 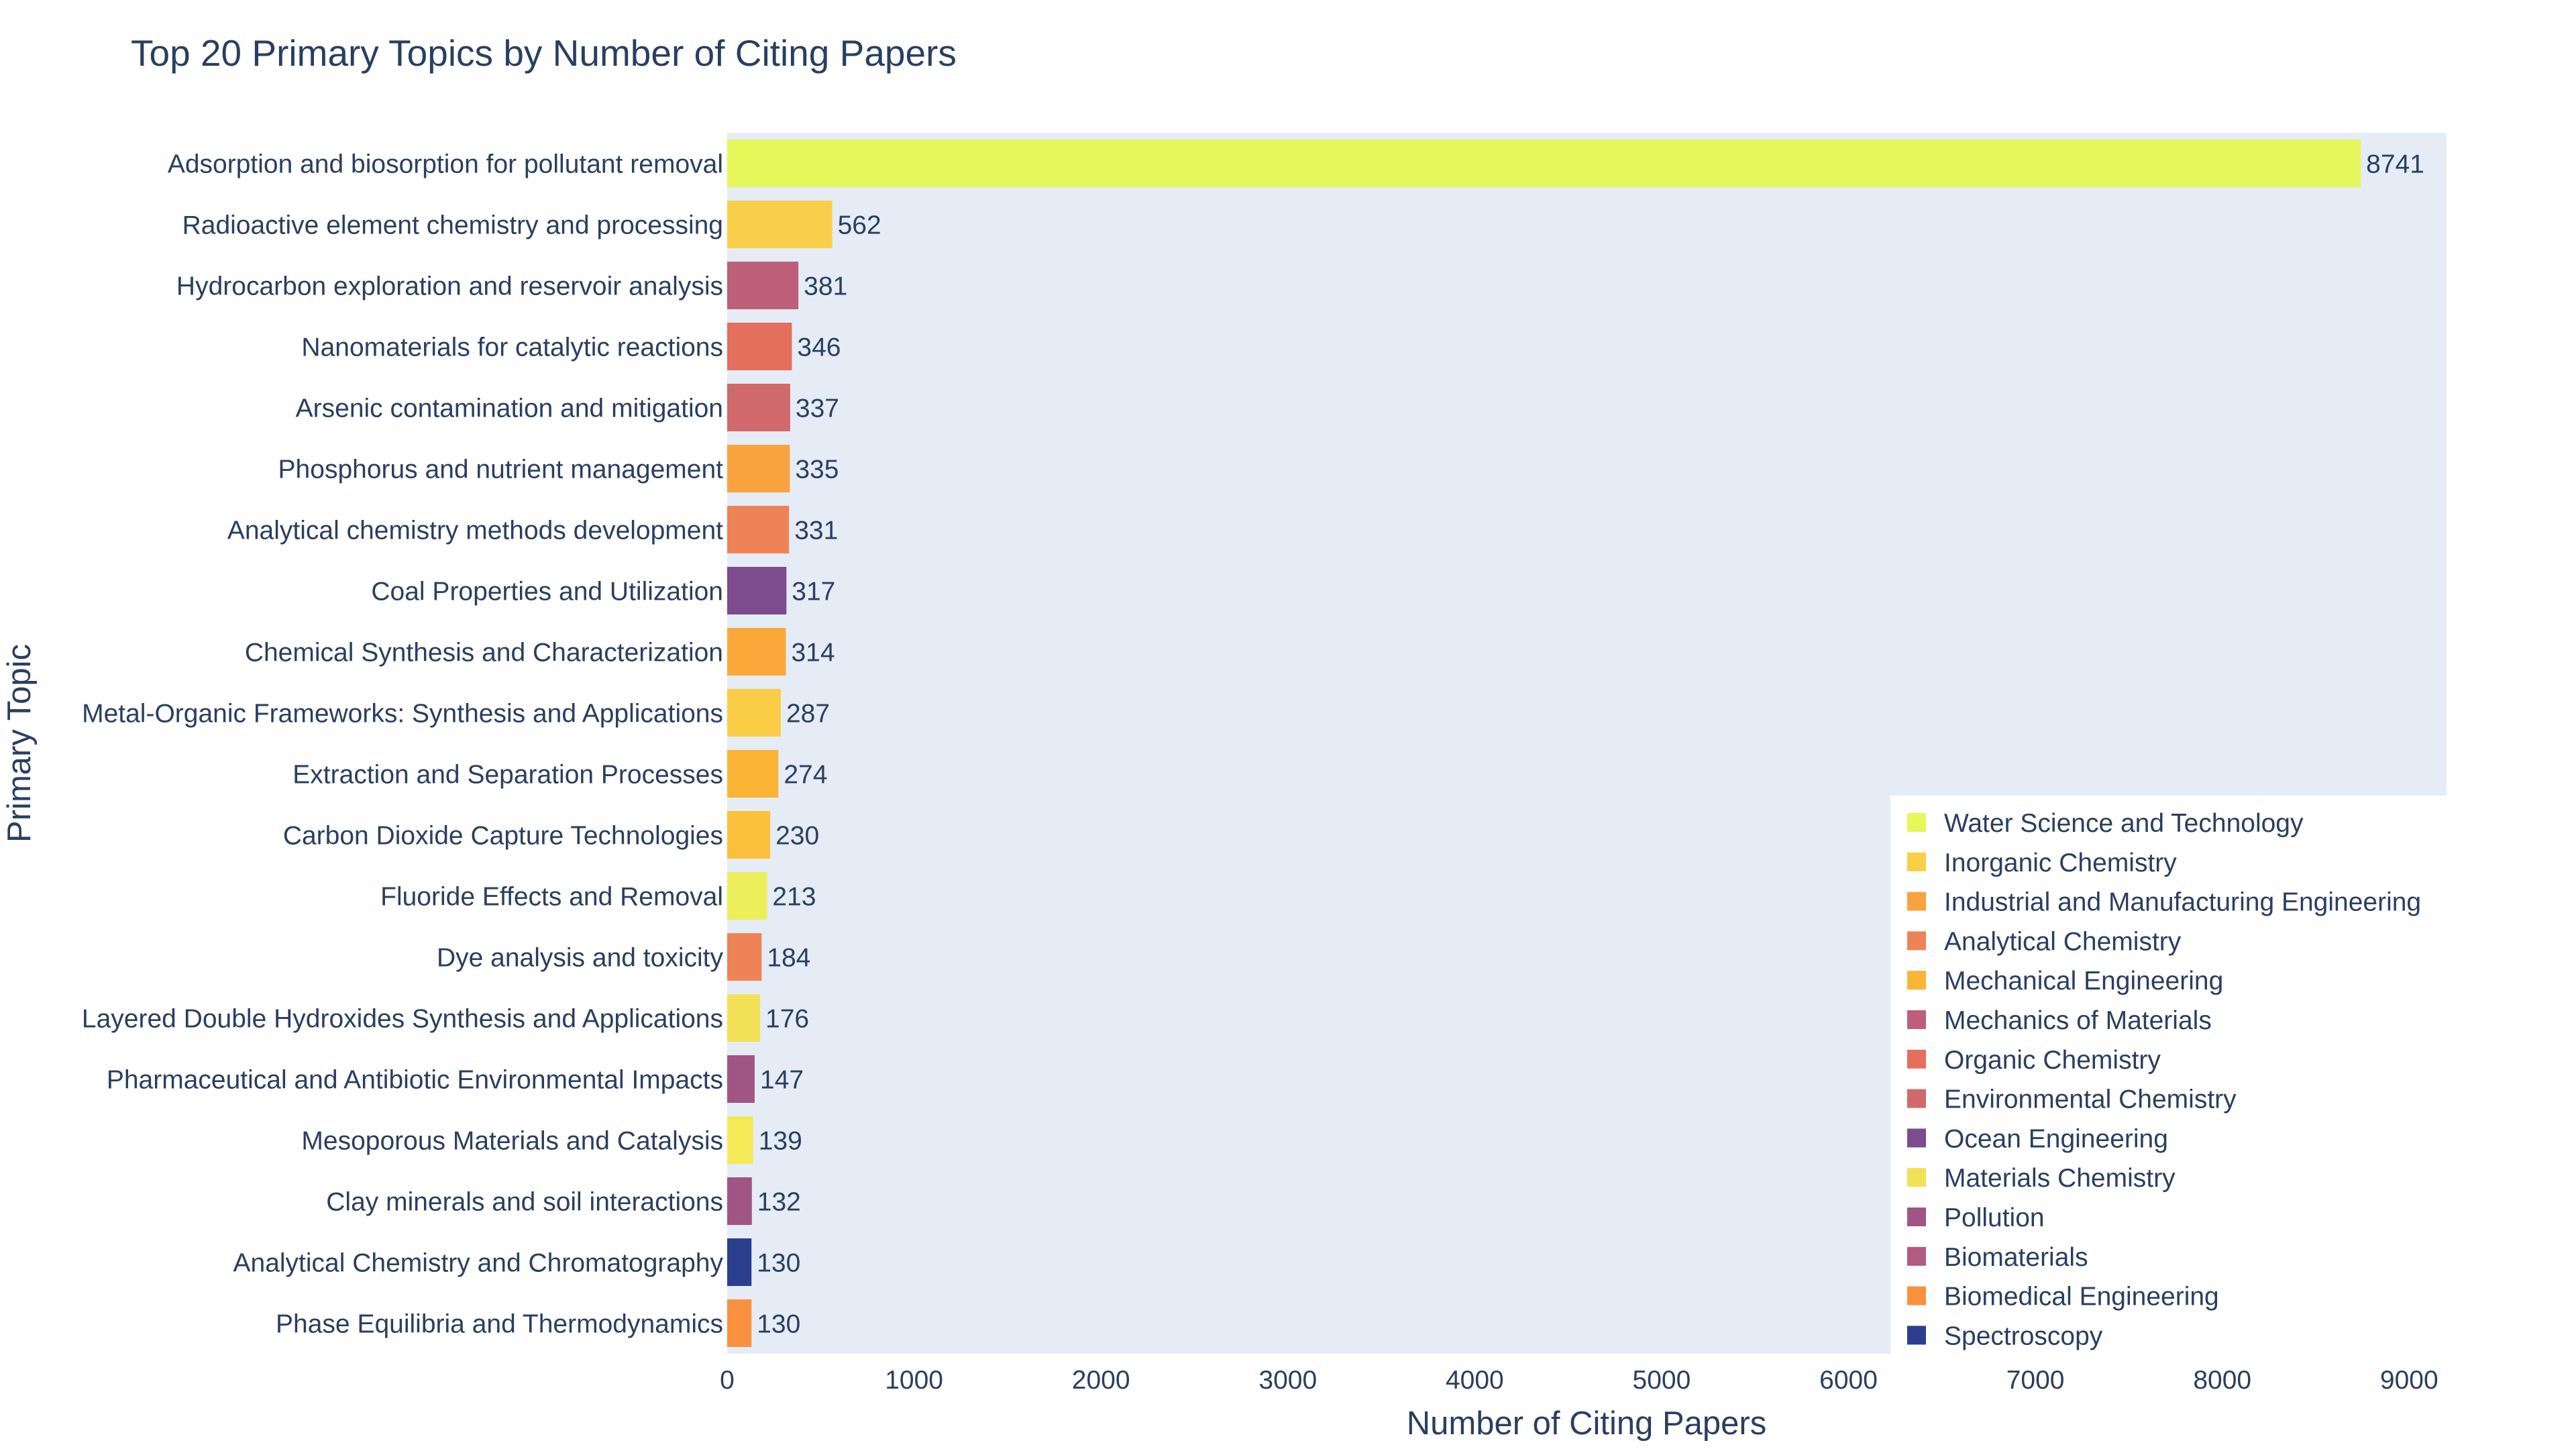 I want to click on category-label: Clay minerals and soil interactions, so click(x=524, y=1202).